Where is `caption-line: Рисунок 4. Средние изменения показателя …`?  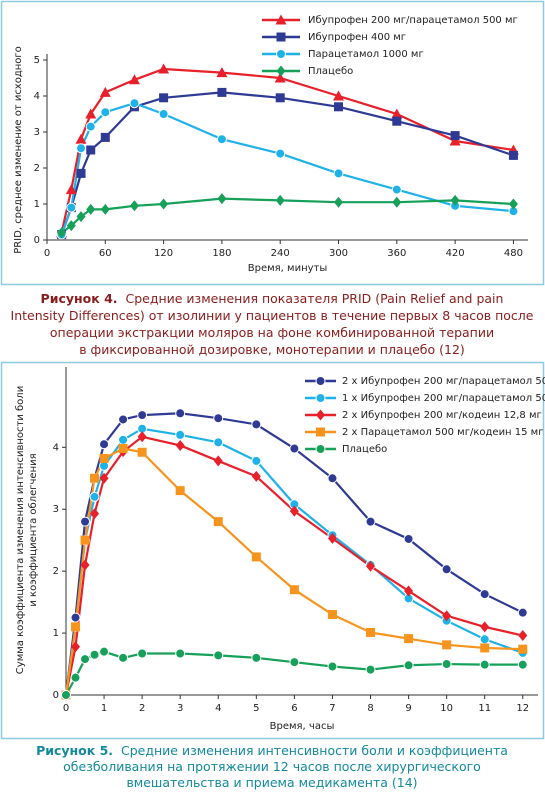 caption-line: Рисунок 4. Средние изменения показателя … is located at coordinates (272, 298).